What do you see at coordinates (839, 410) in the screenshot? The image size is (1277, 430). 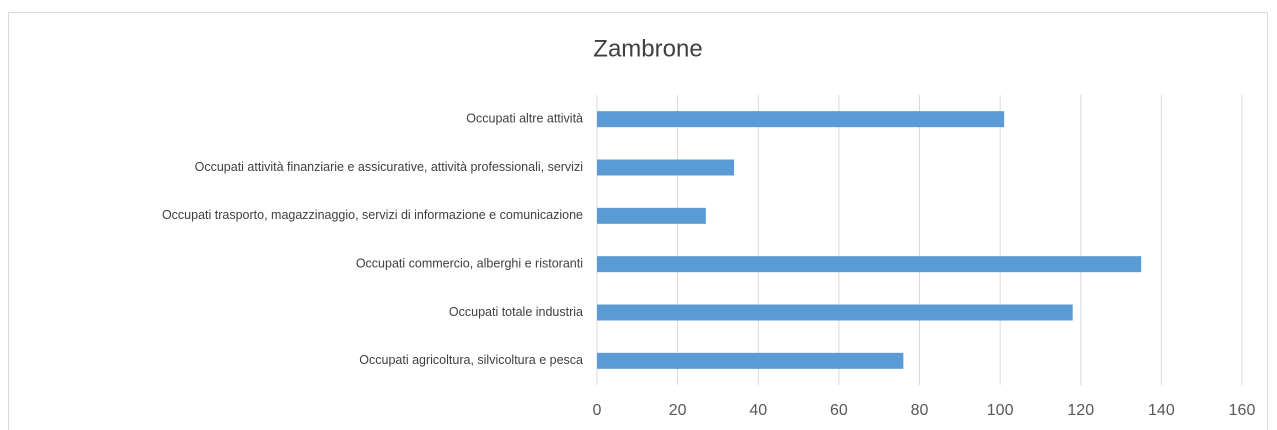 I see `x-tick-label: 60` at bounding box center [839, 410].